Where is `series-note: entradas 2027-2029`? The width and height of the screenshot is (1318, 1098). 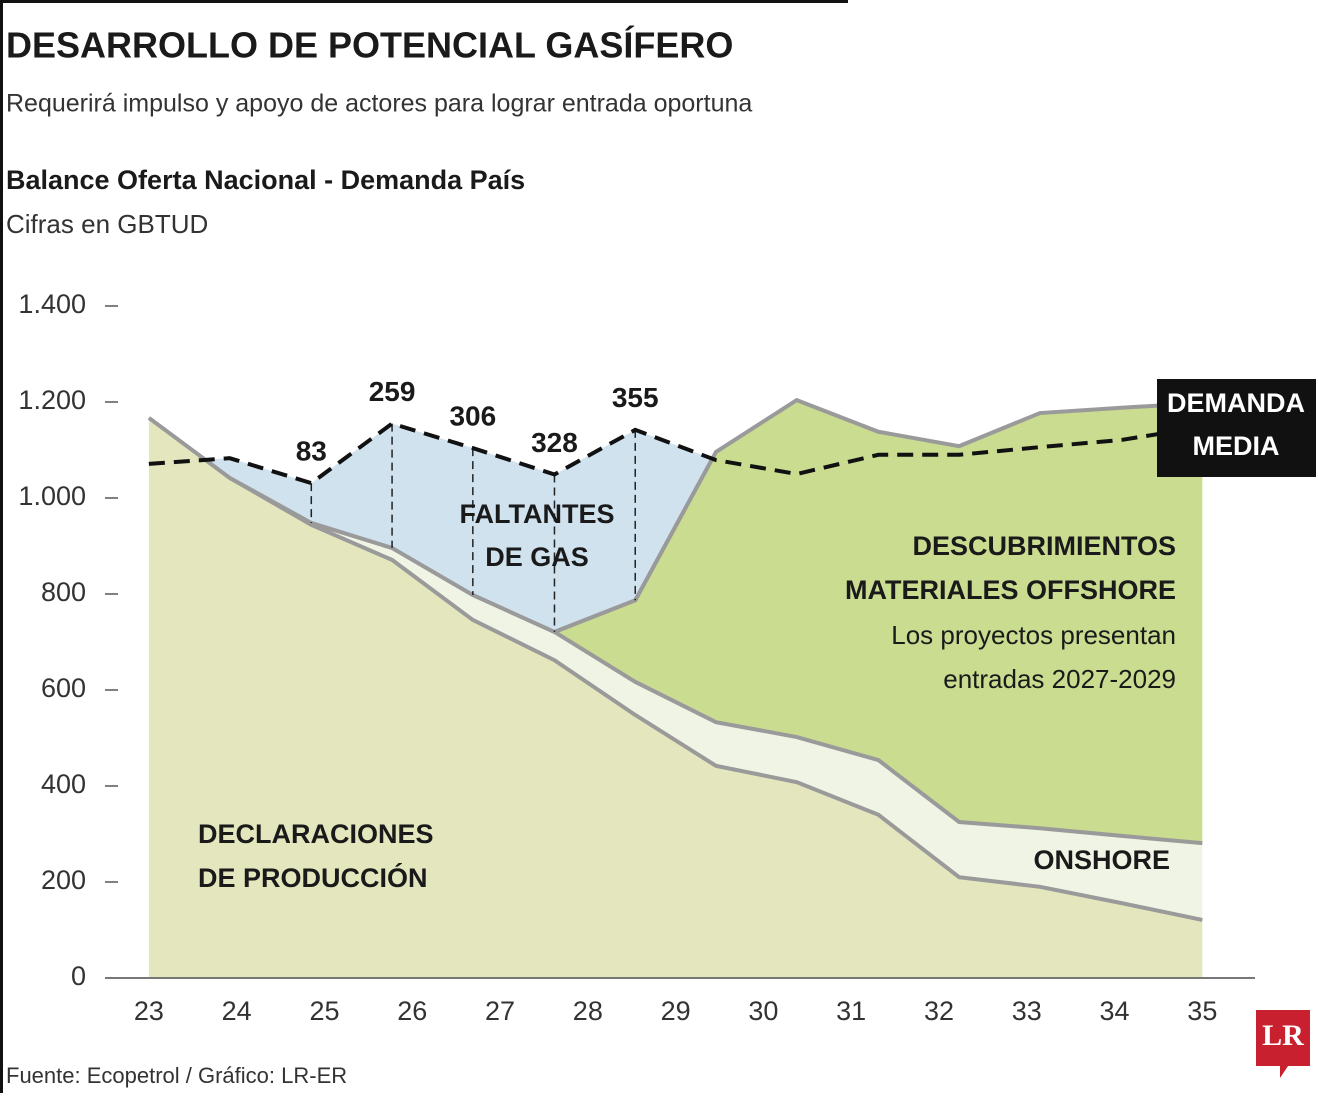 series-note: entradas 2027-2029 is located at coordinates (1059, 679).